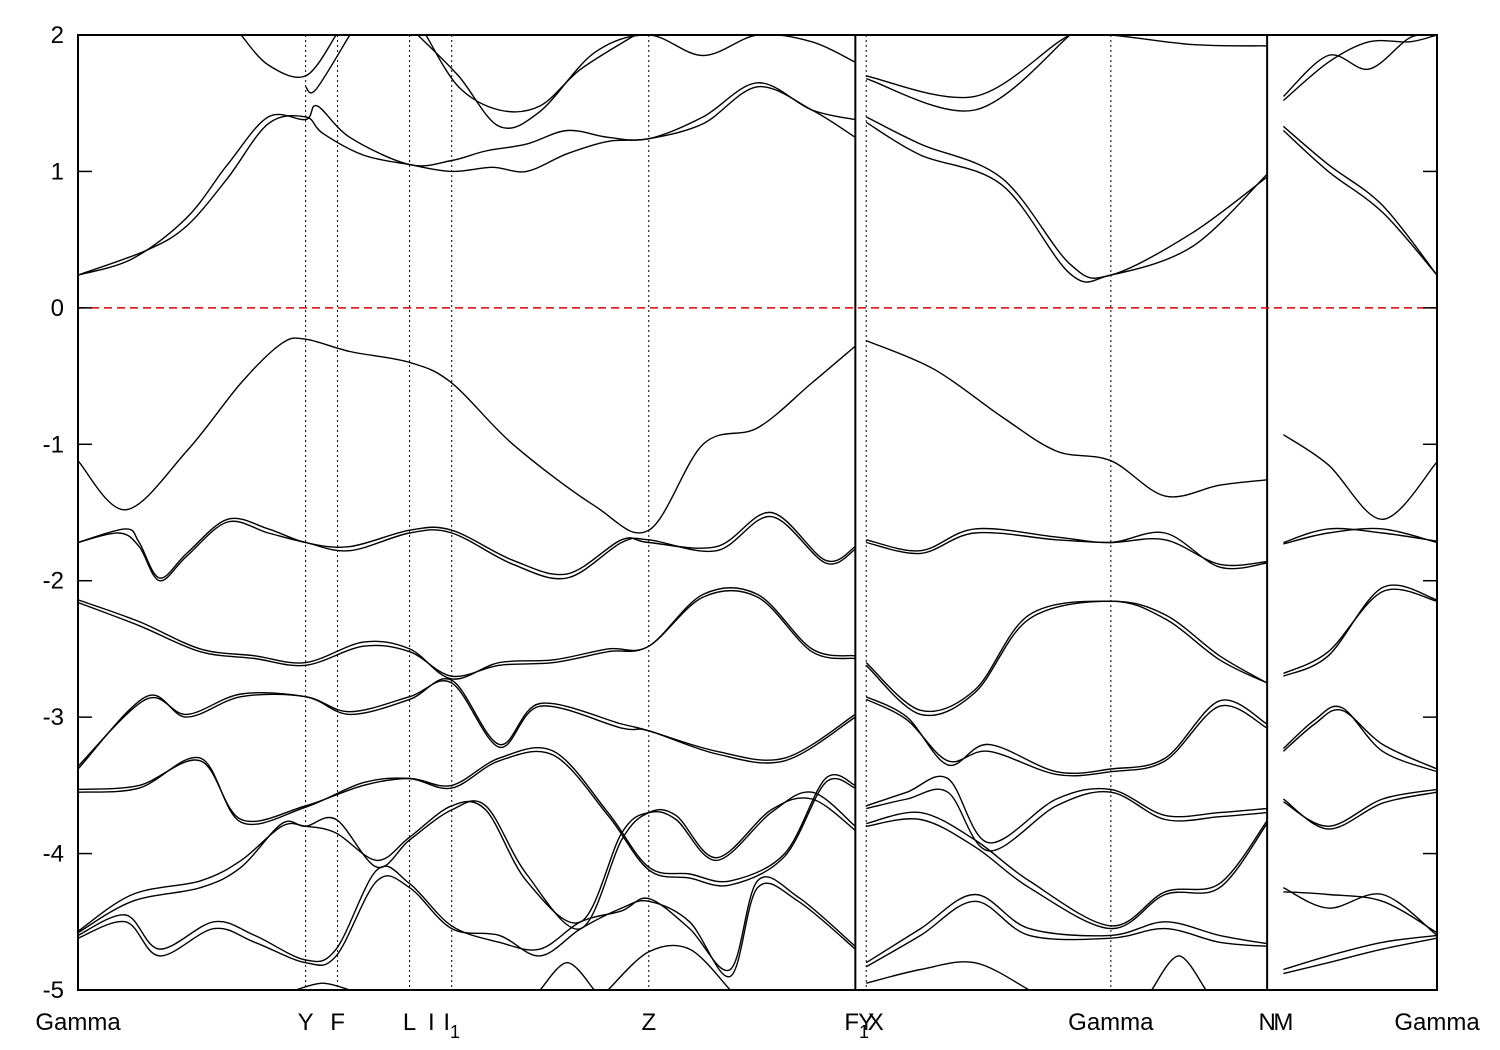 This screenshot has width=1500, height=1050. Describe the element at coordinates (431, 1022) in the screenshot. I see `kpoint-label: I` at that location.